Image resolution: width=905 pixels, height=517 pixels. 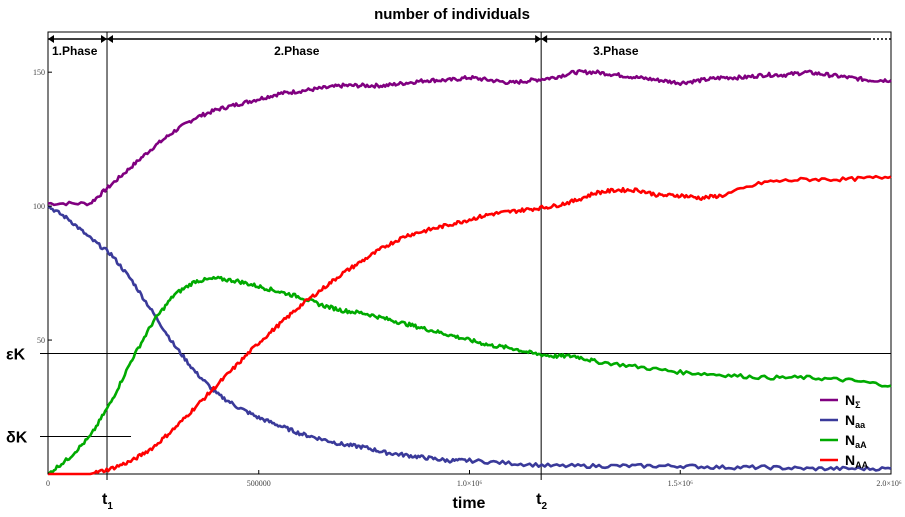 I want to click on legend-label-1: Naa, so click(x=855, y=421).